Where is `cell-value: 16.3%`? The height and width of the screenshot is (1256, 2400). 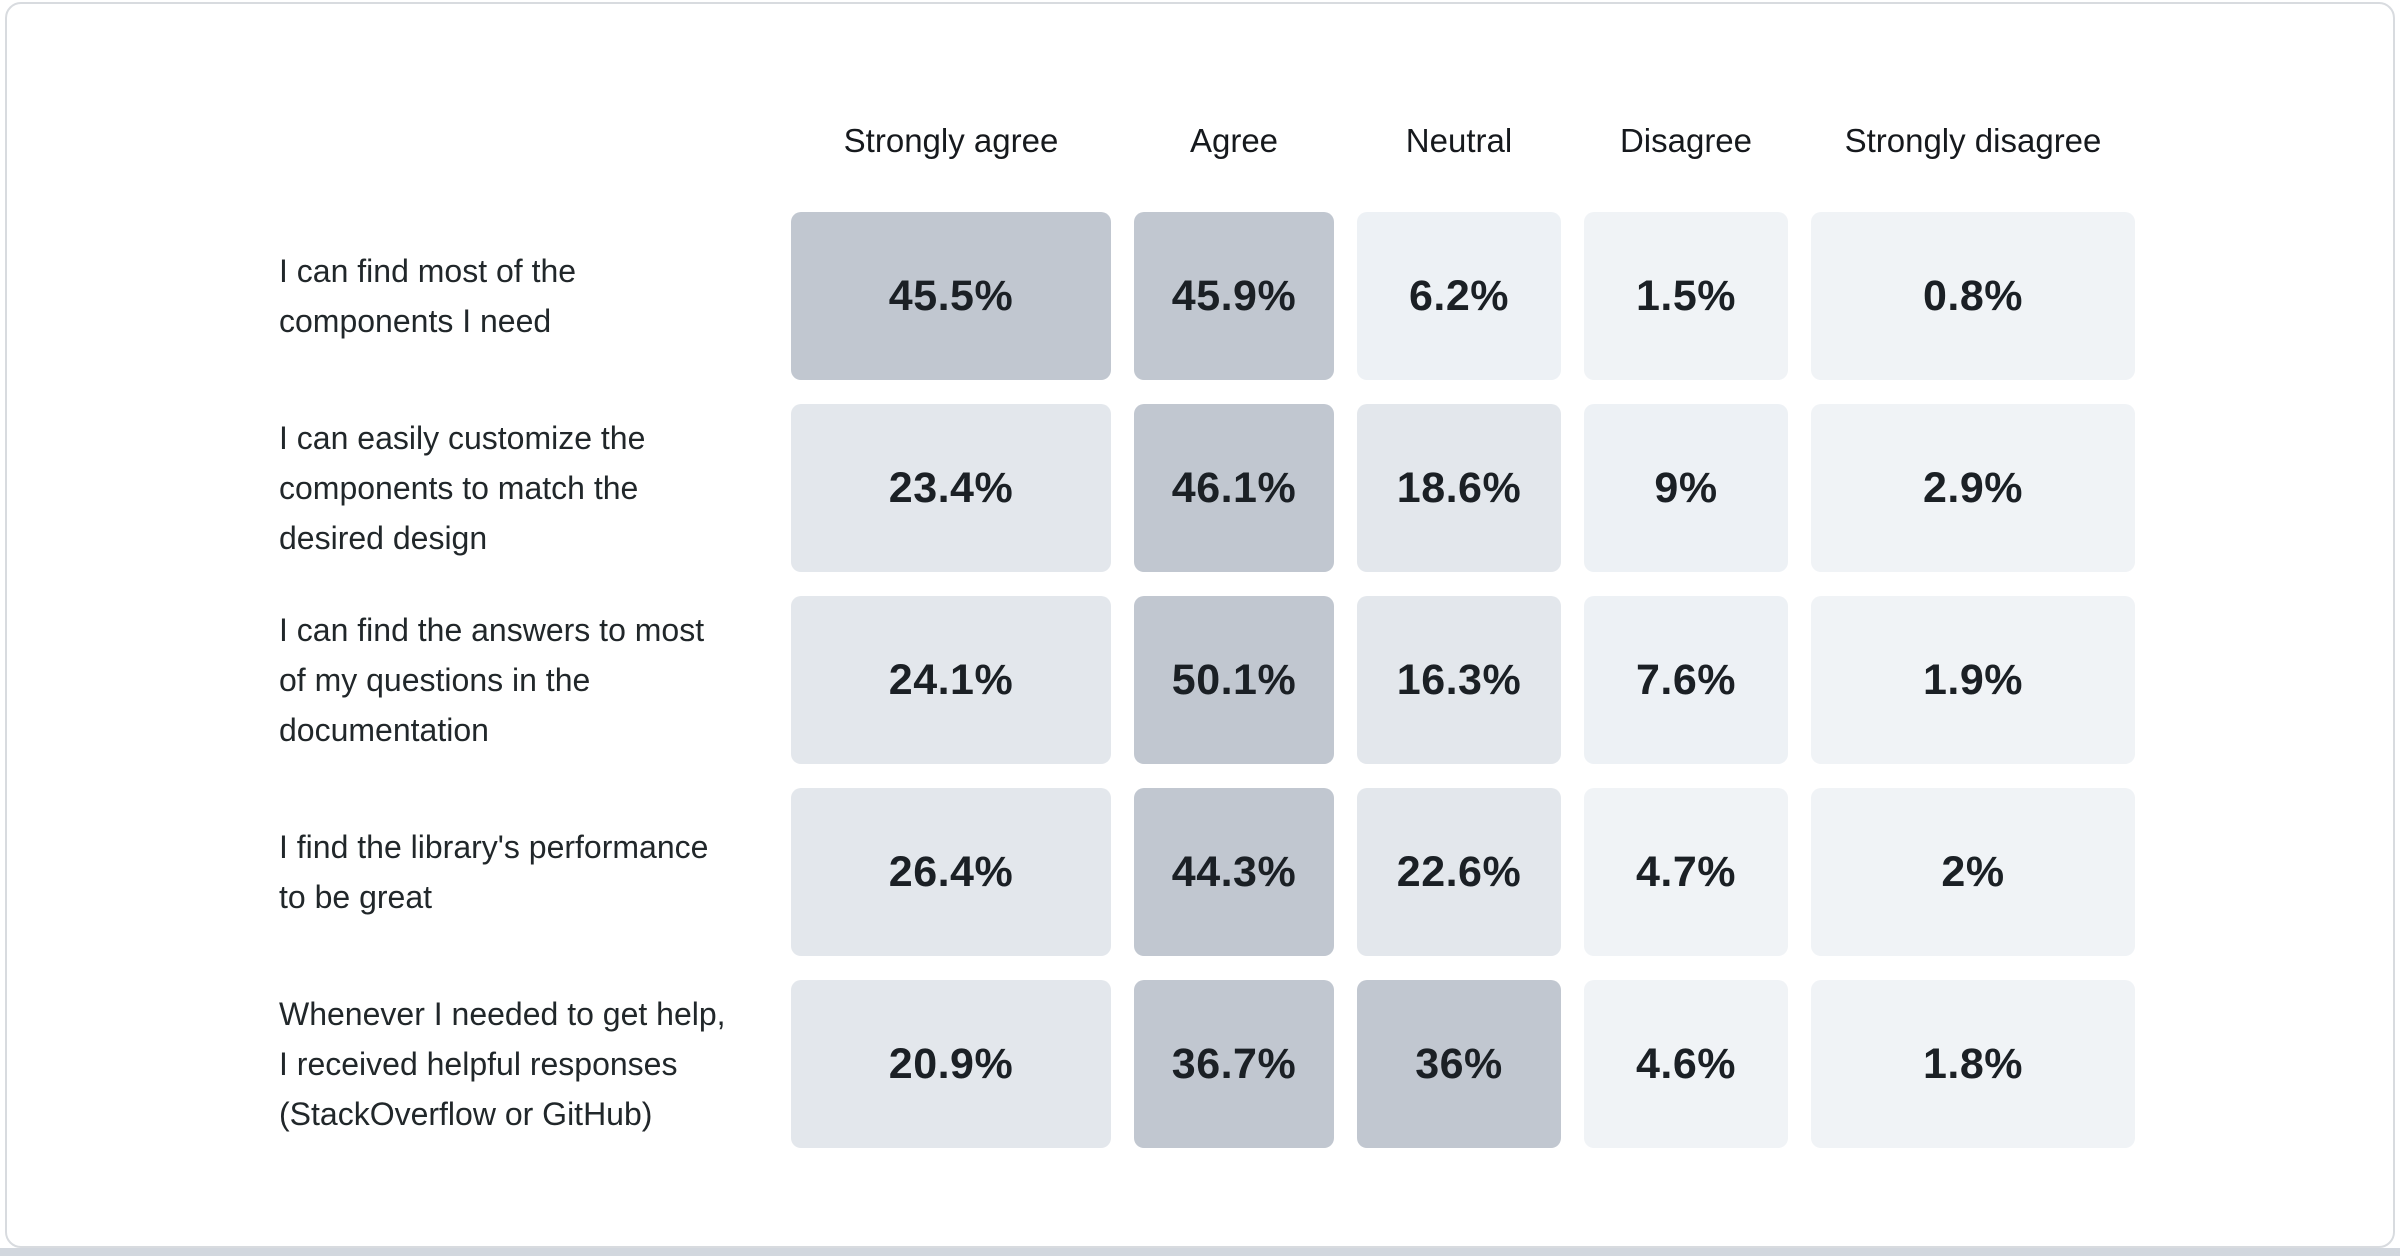 cell-value: 16.3% is located at coordinates (1459, 679).